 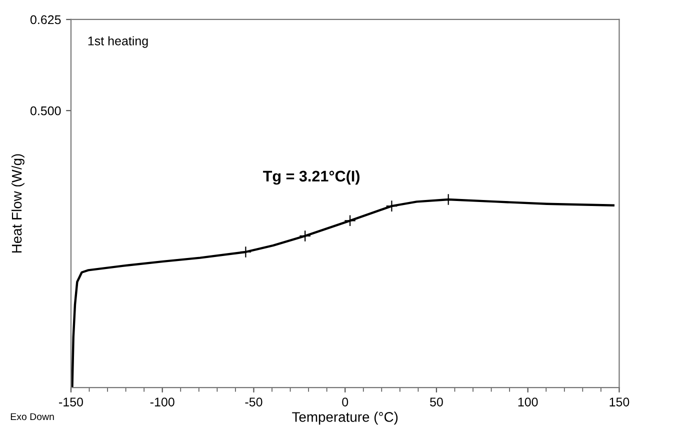 I want to click on x-tick-label: 100, so click(x=528, y=402).